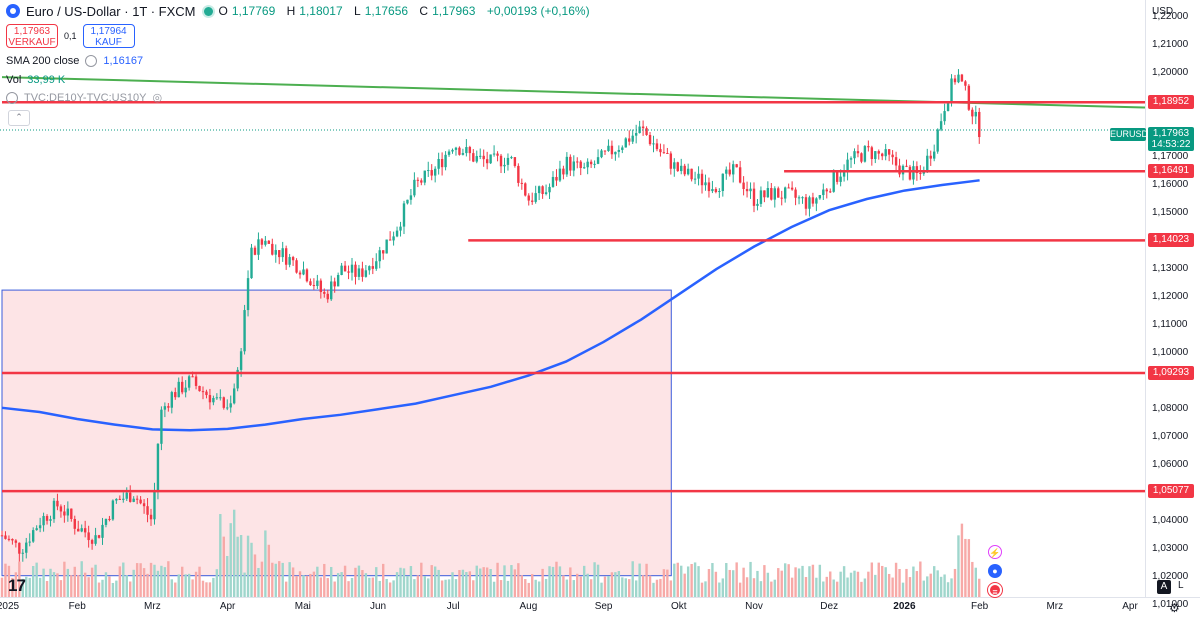 Image resolution: width=1200 pixels, height=620 pixels. Describe the element at coordinates (32, 36) in the screenshot. I see `sell-button: 1,17963 VERKAUF` at that location.